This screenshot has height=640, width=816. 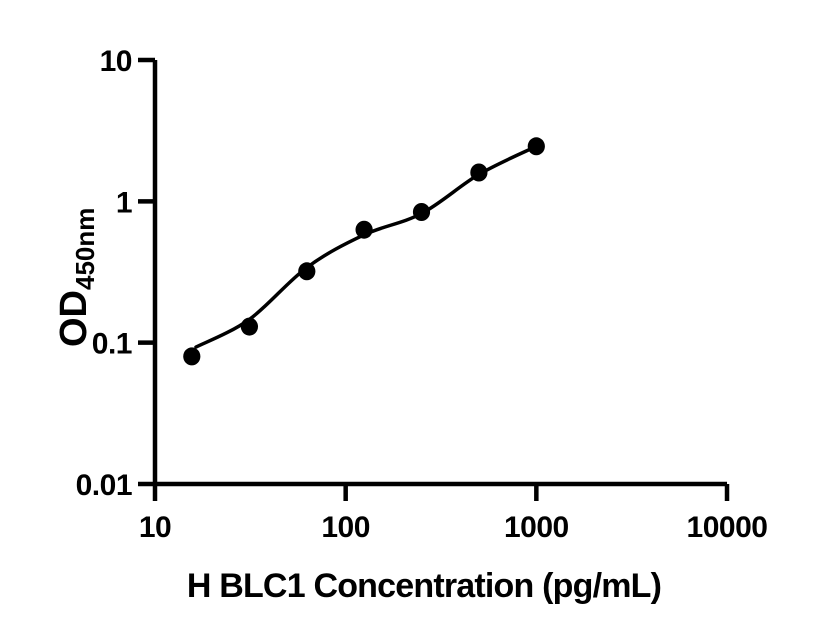 What do you see at coordinates (536, 527) in the screenshot?
I see `x-tick-label: 1000` at bounding box center [536, 527].